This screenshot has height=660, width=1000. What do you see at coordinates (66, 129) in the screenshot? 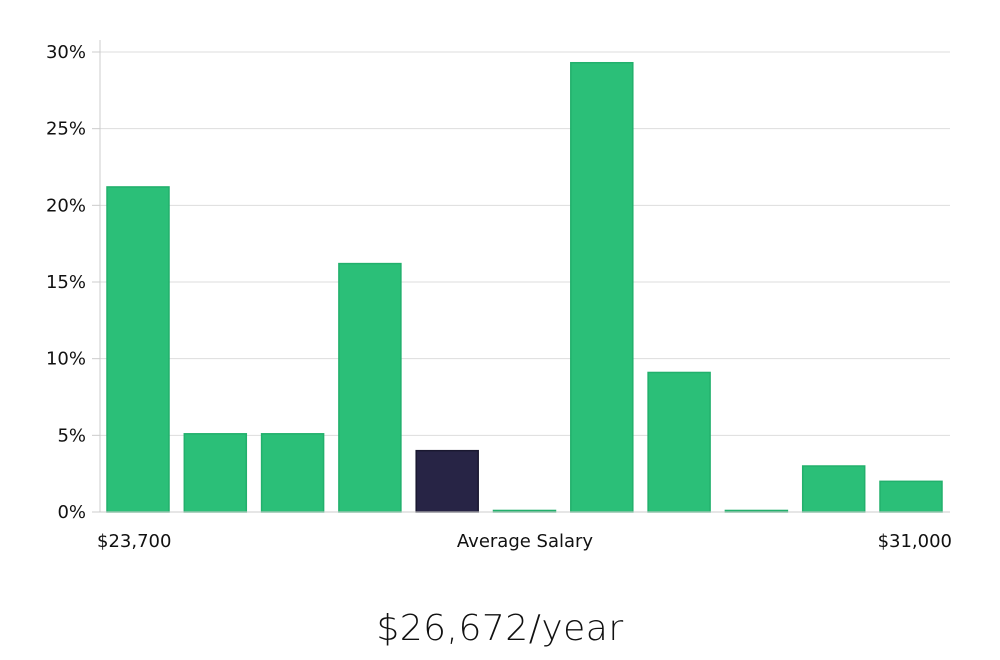
I see `y-tick-label: 25%` at bounding box center [66, 129].